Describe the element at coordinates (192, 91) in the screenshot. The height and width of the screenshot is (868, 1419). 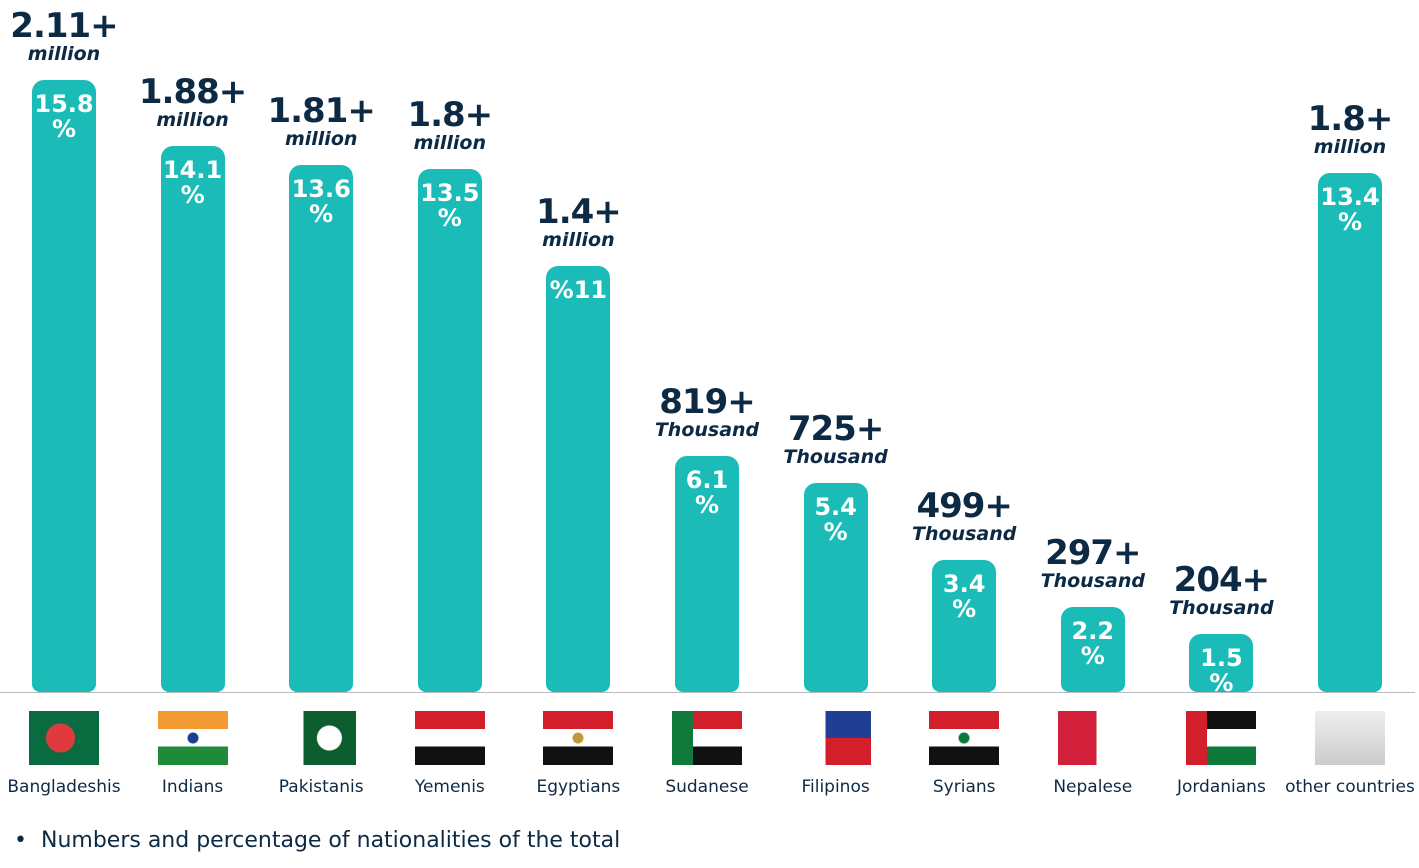
I see `count-label: 1.88+` at that location.